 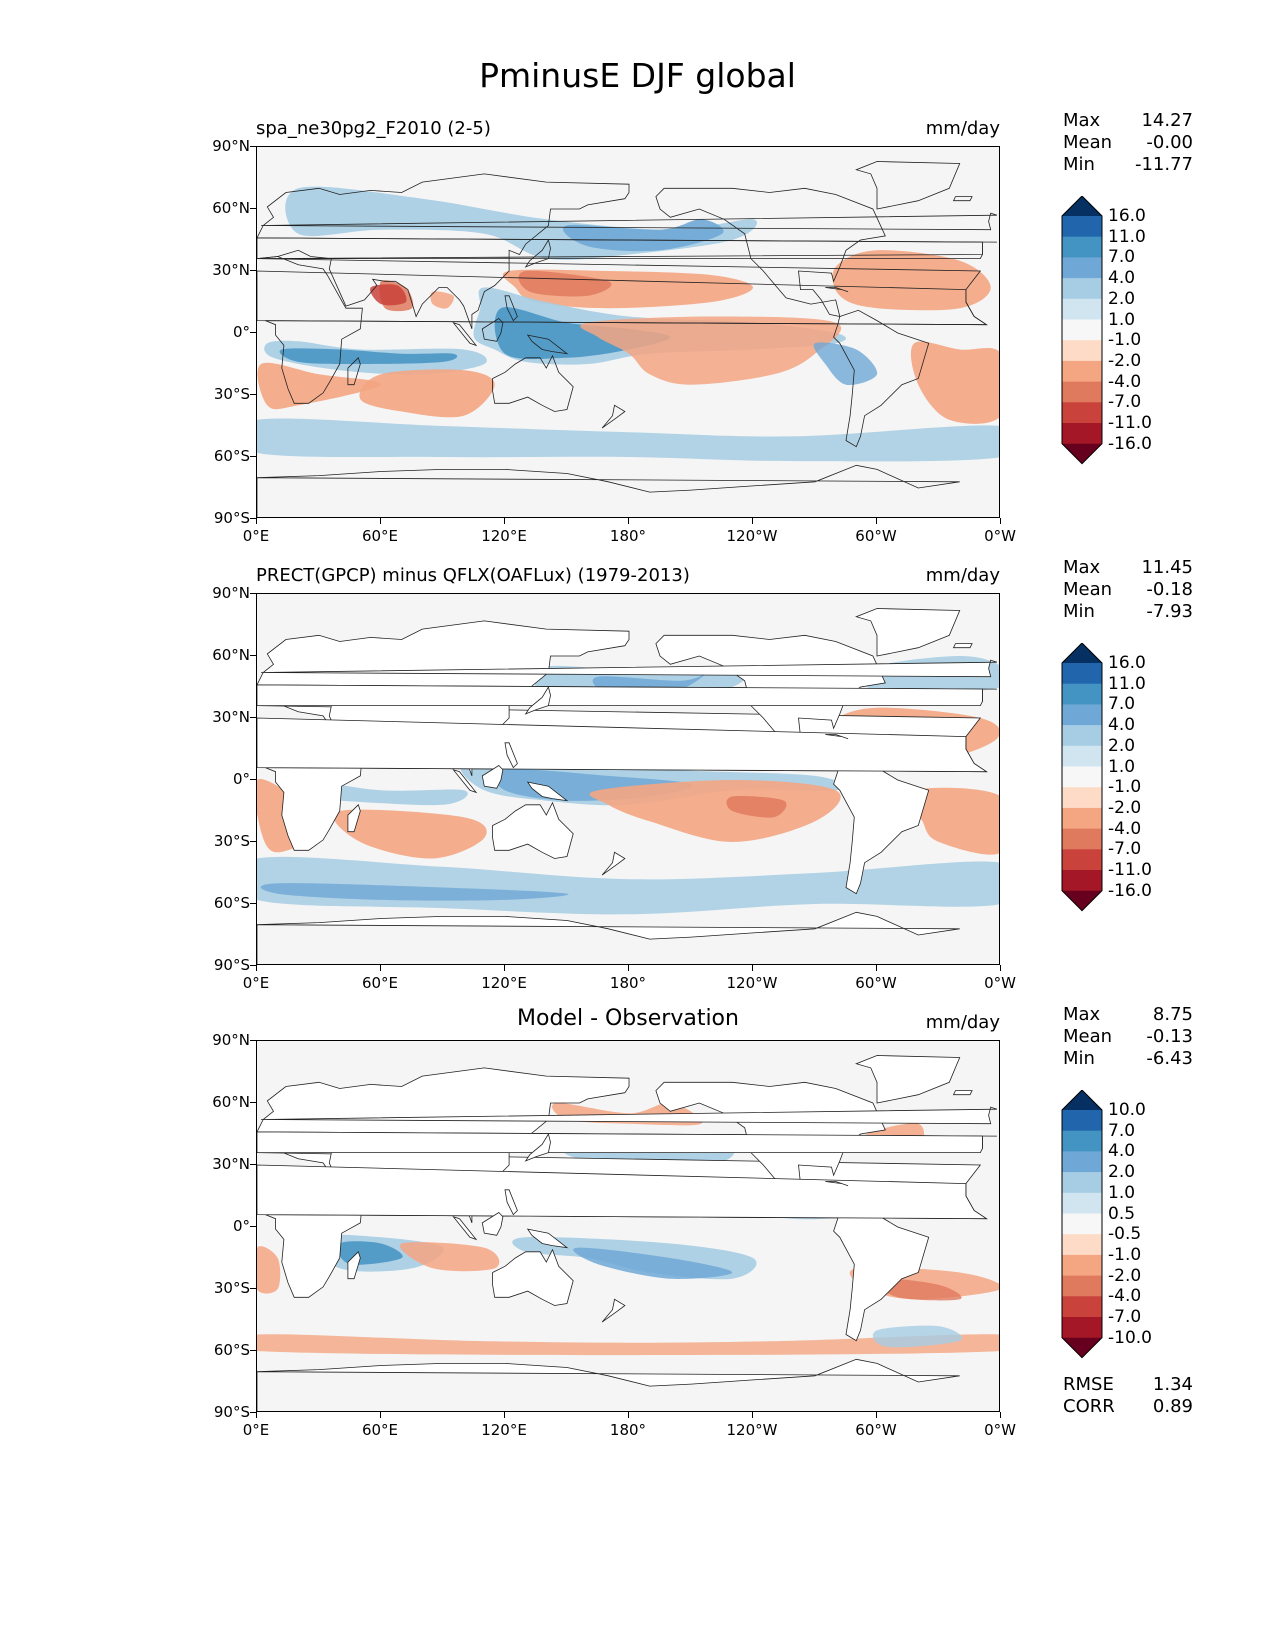 What do you see at coordinates (628, 536) in the screenshot?
I see `lon-tick-label: 180°` at bounding box center [628, 536].